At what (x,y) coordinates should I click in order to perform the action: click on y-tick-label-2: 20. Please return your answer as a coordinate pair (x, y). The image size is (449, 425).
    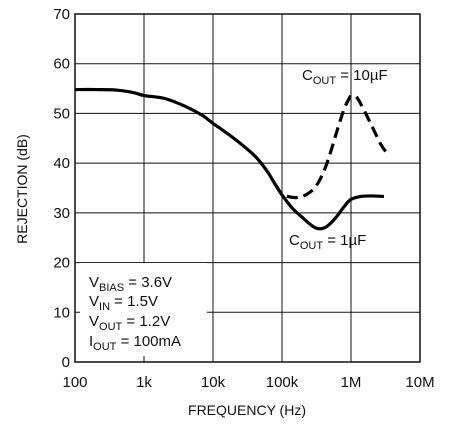
    Looking at the image, I should click on (61, 263).